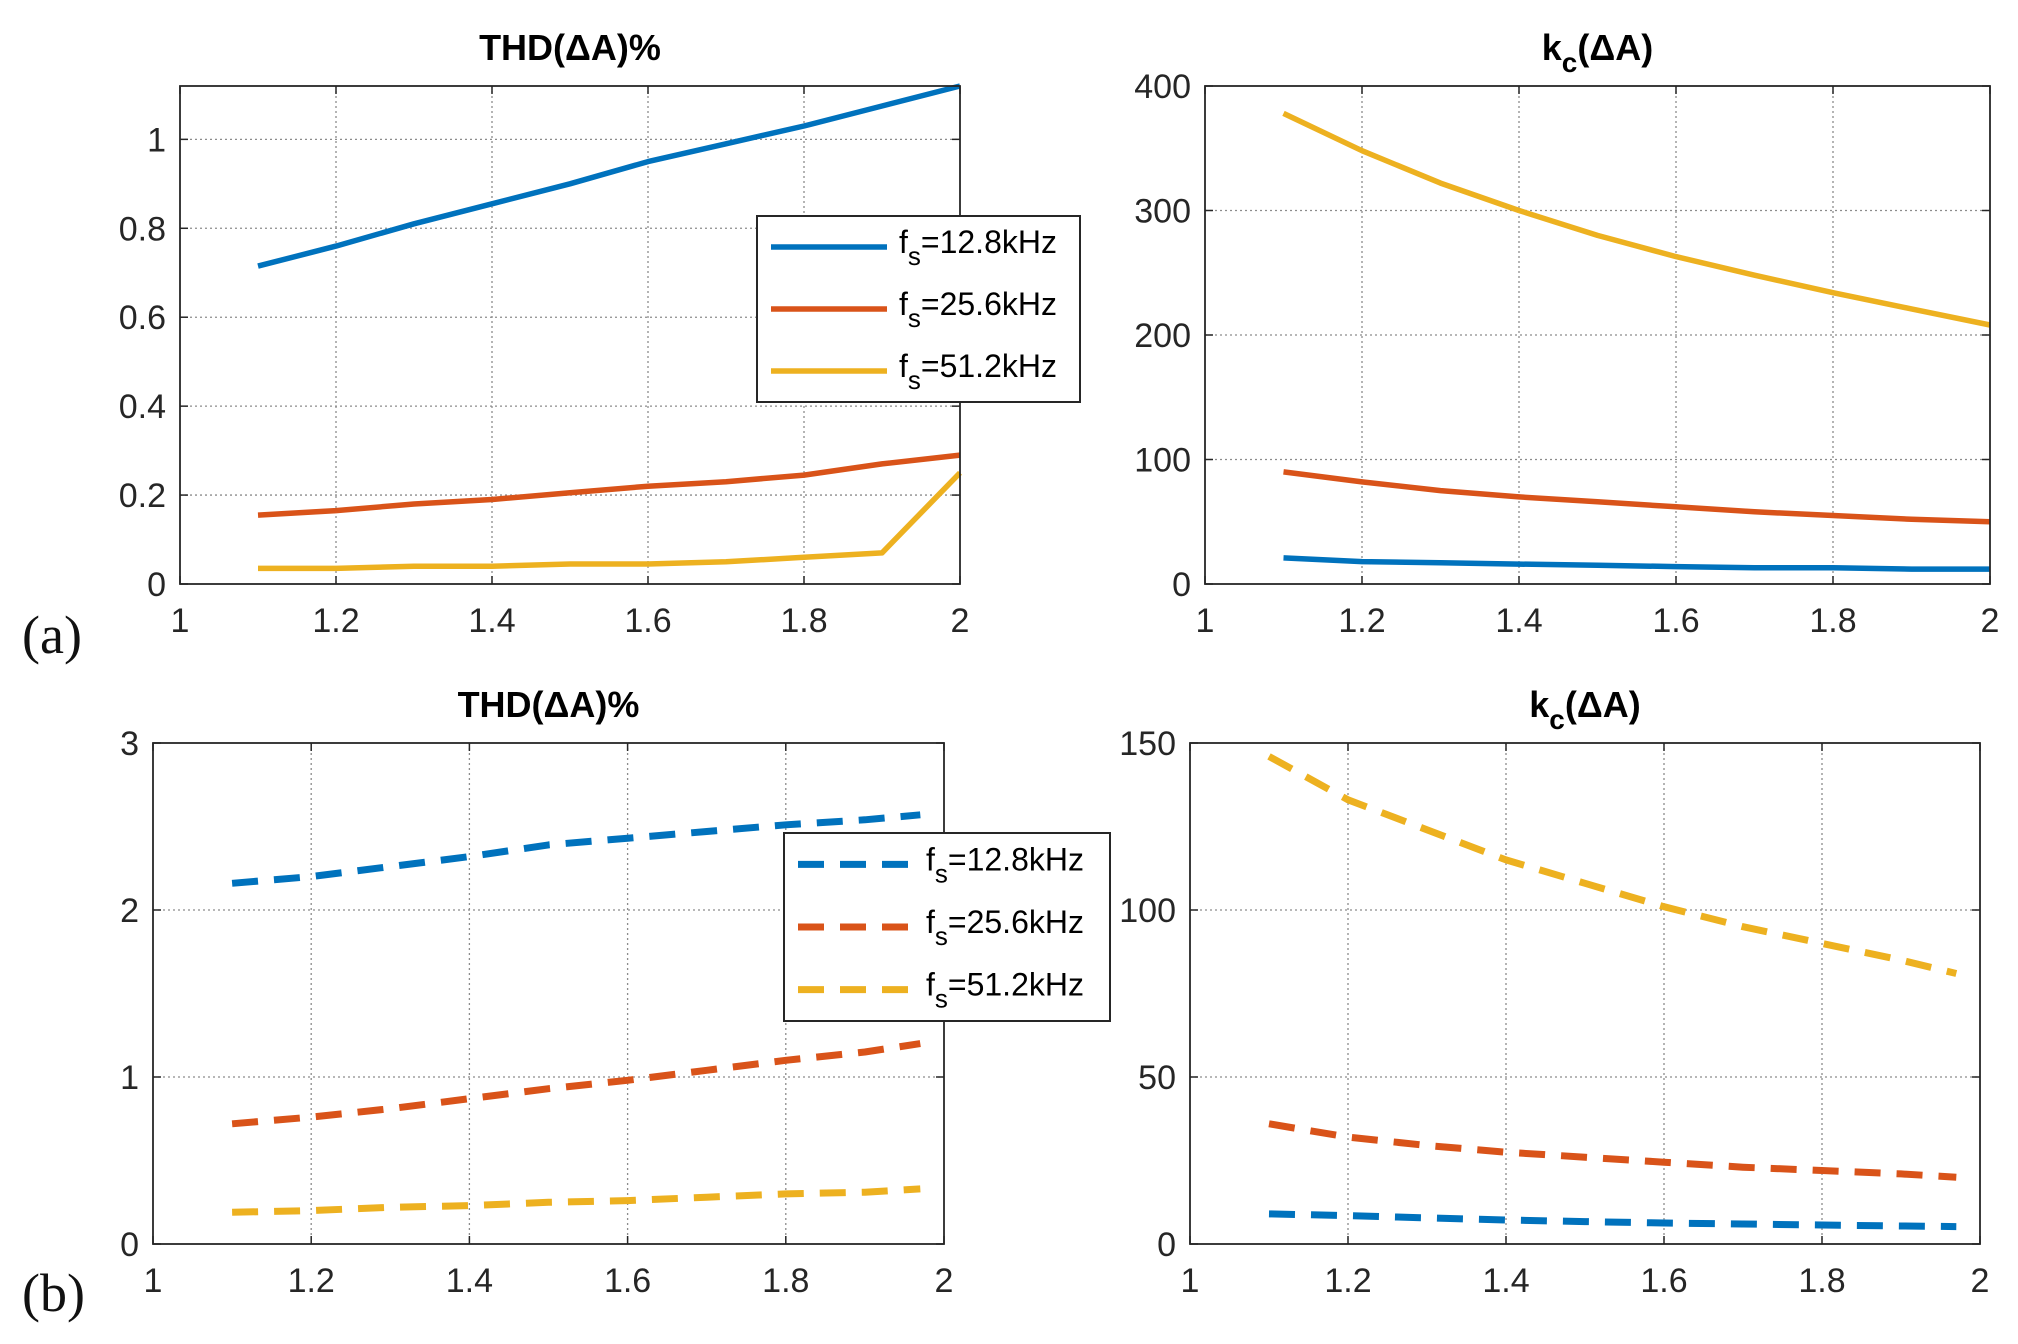 Image resolution: width=2018 pixels, height=1344 pixels. I want to click on legend-box, so click(947, 927).